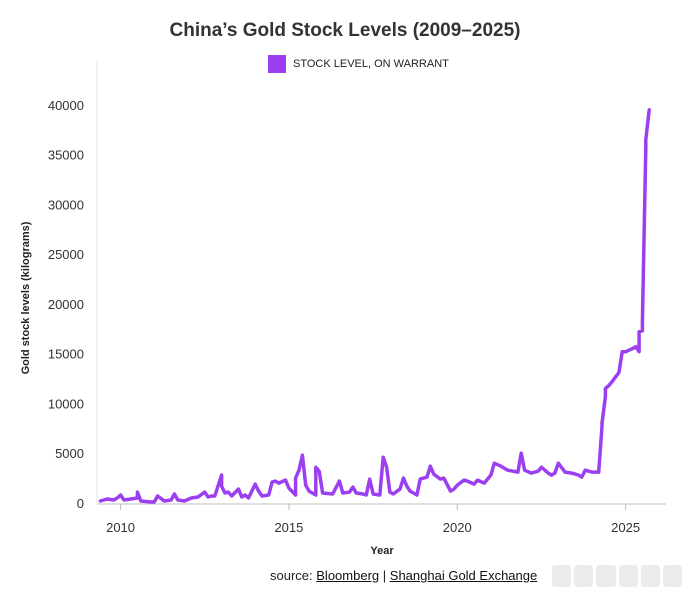 The image size is (690, 599). What do you see at coordinates (66, 304) in the screenshot?
I see `y-tick-label: 20000` at bounding box center [66, 304].